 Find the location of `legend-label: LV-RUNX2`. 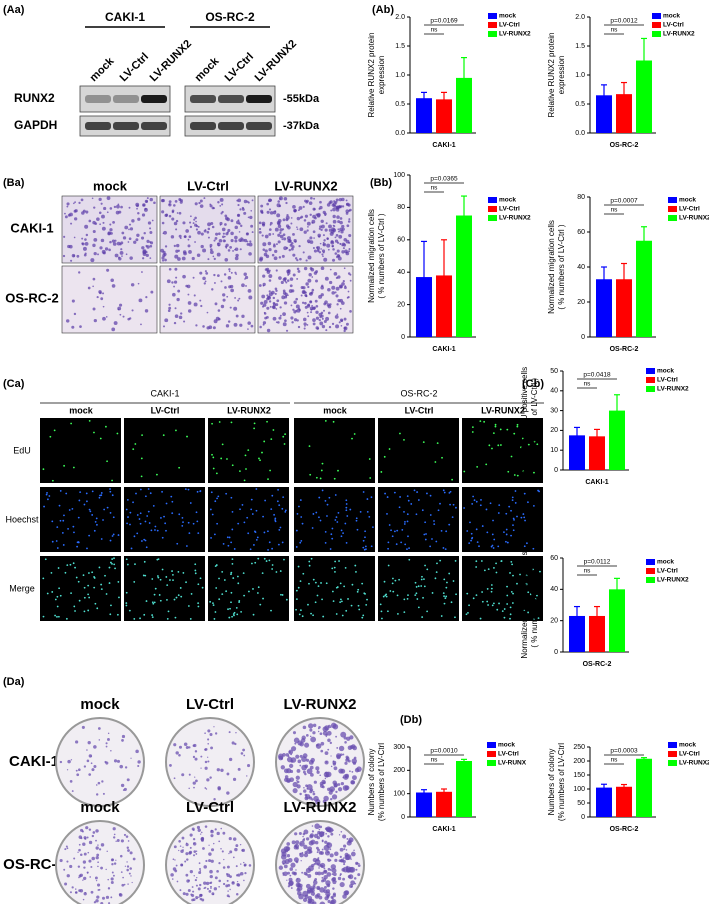

legend-label: LV-RUNX2 is located at coordinates (515, 218).